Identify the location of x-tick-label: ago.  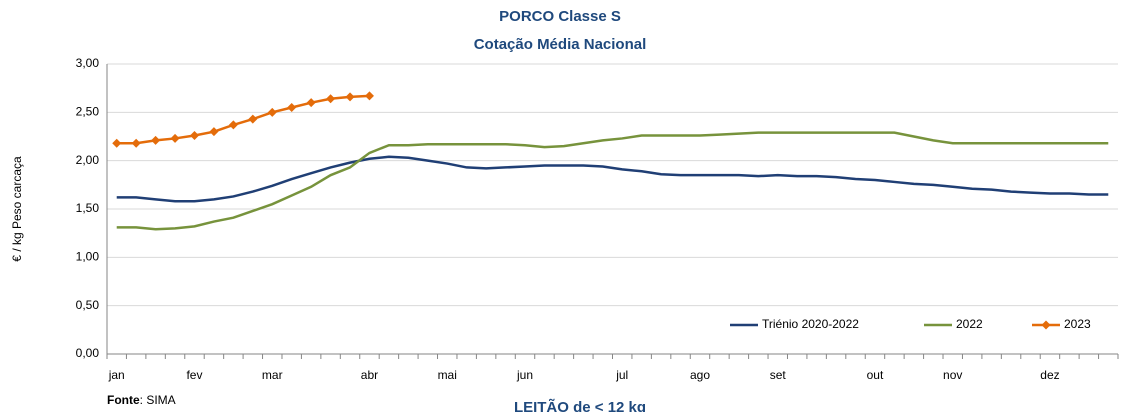
(700, 375).